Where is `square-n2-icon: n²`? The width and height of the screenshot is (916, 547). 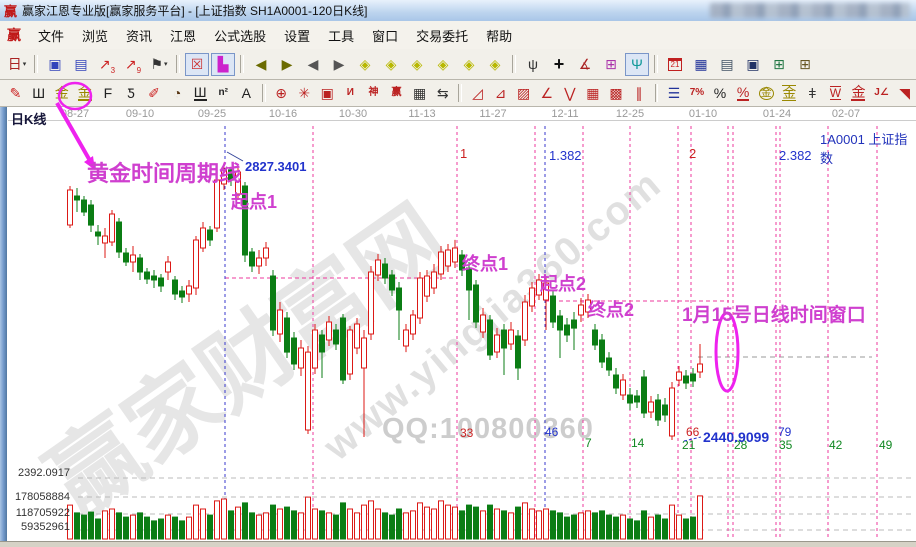 square-n2-icon: n² is located at coordinates (223, 92).